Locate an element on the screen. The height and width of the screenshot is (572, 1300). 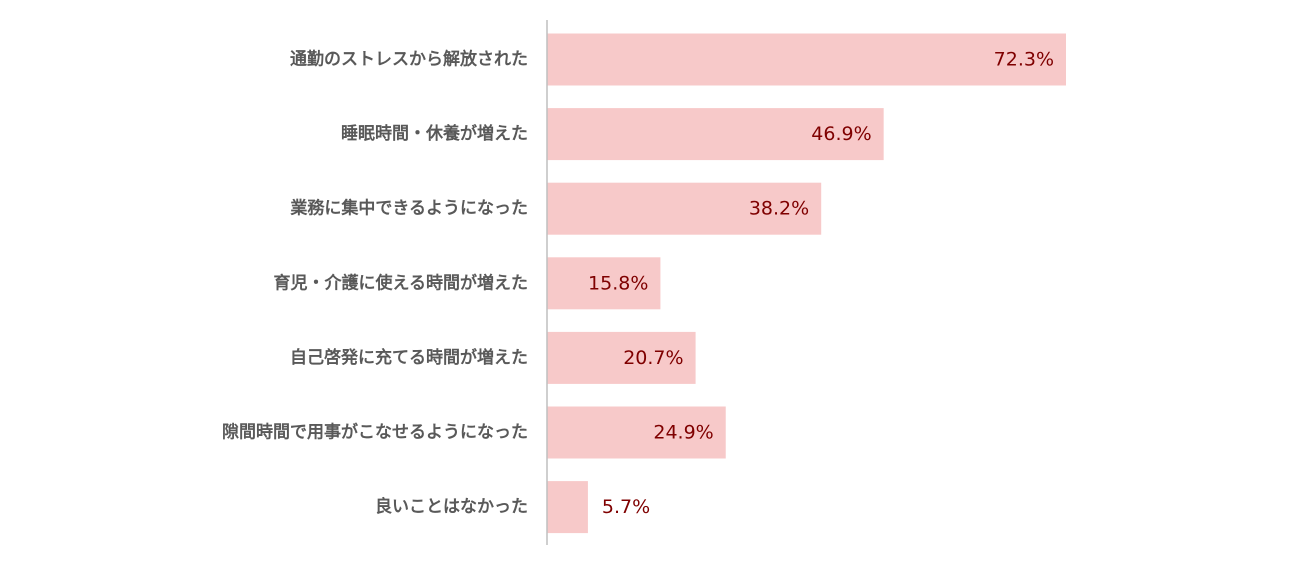
category-label-7: 良いことはなかった is located at coordinates (451, 506).